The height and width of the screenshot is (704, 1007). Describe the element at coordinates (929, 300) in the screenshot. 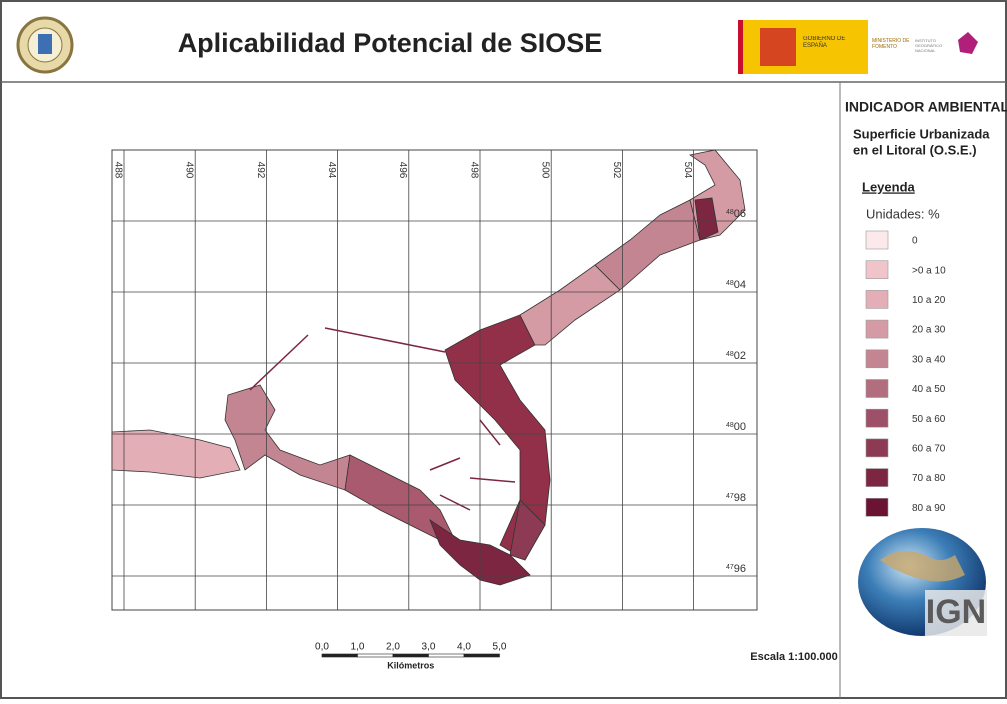

I see `legend-label: 10 a 20` at that location.